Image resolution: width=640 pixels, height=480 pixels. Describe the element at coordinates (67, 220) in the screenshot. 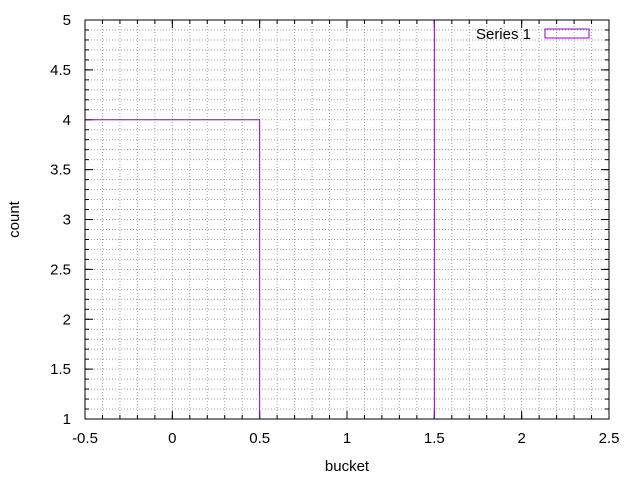

I see `y-tick-label-4: 3` at that location.